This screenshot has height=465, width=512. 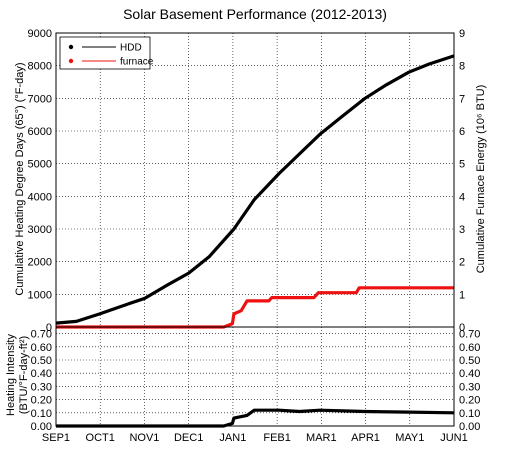 I want to click on top-right-tick-label: 0, so click(x=462, y=328).